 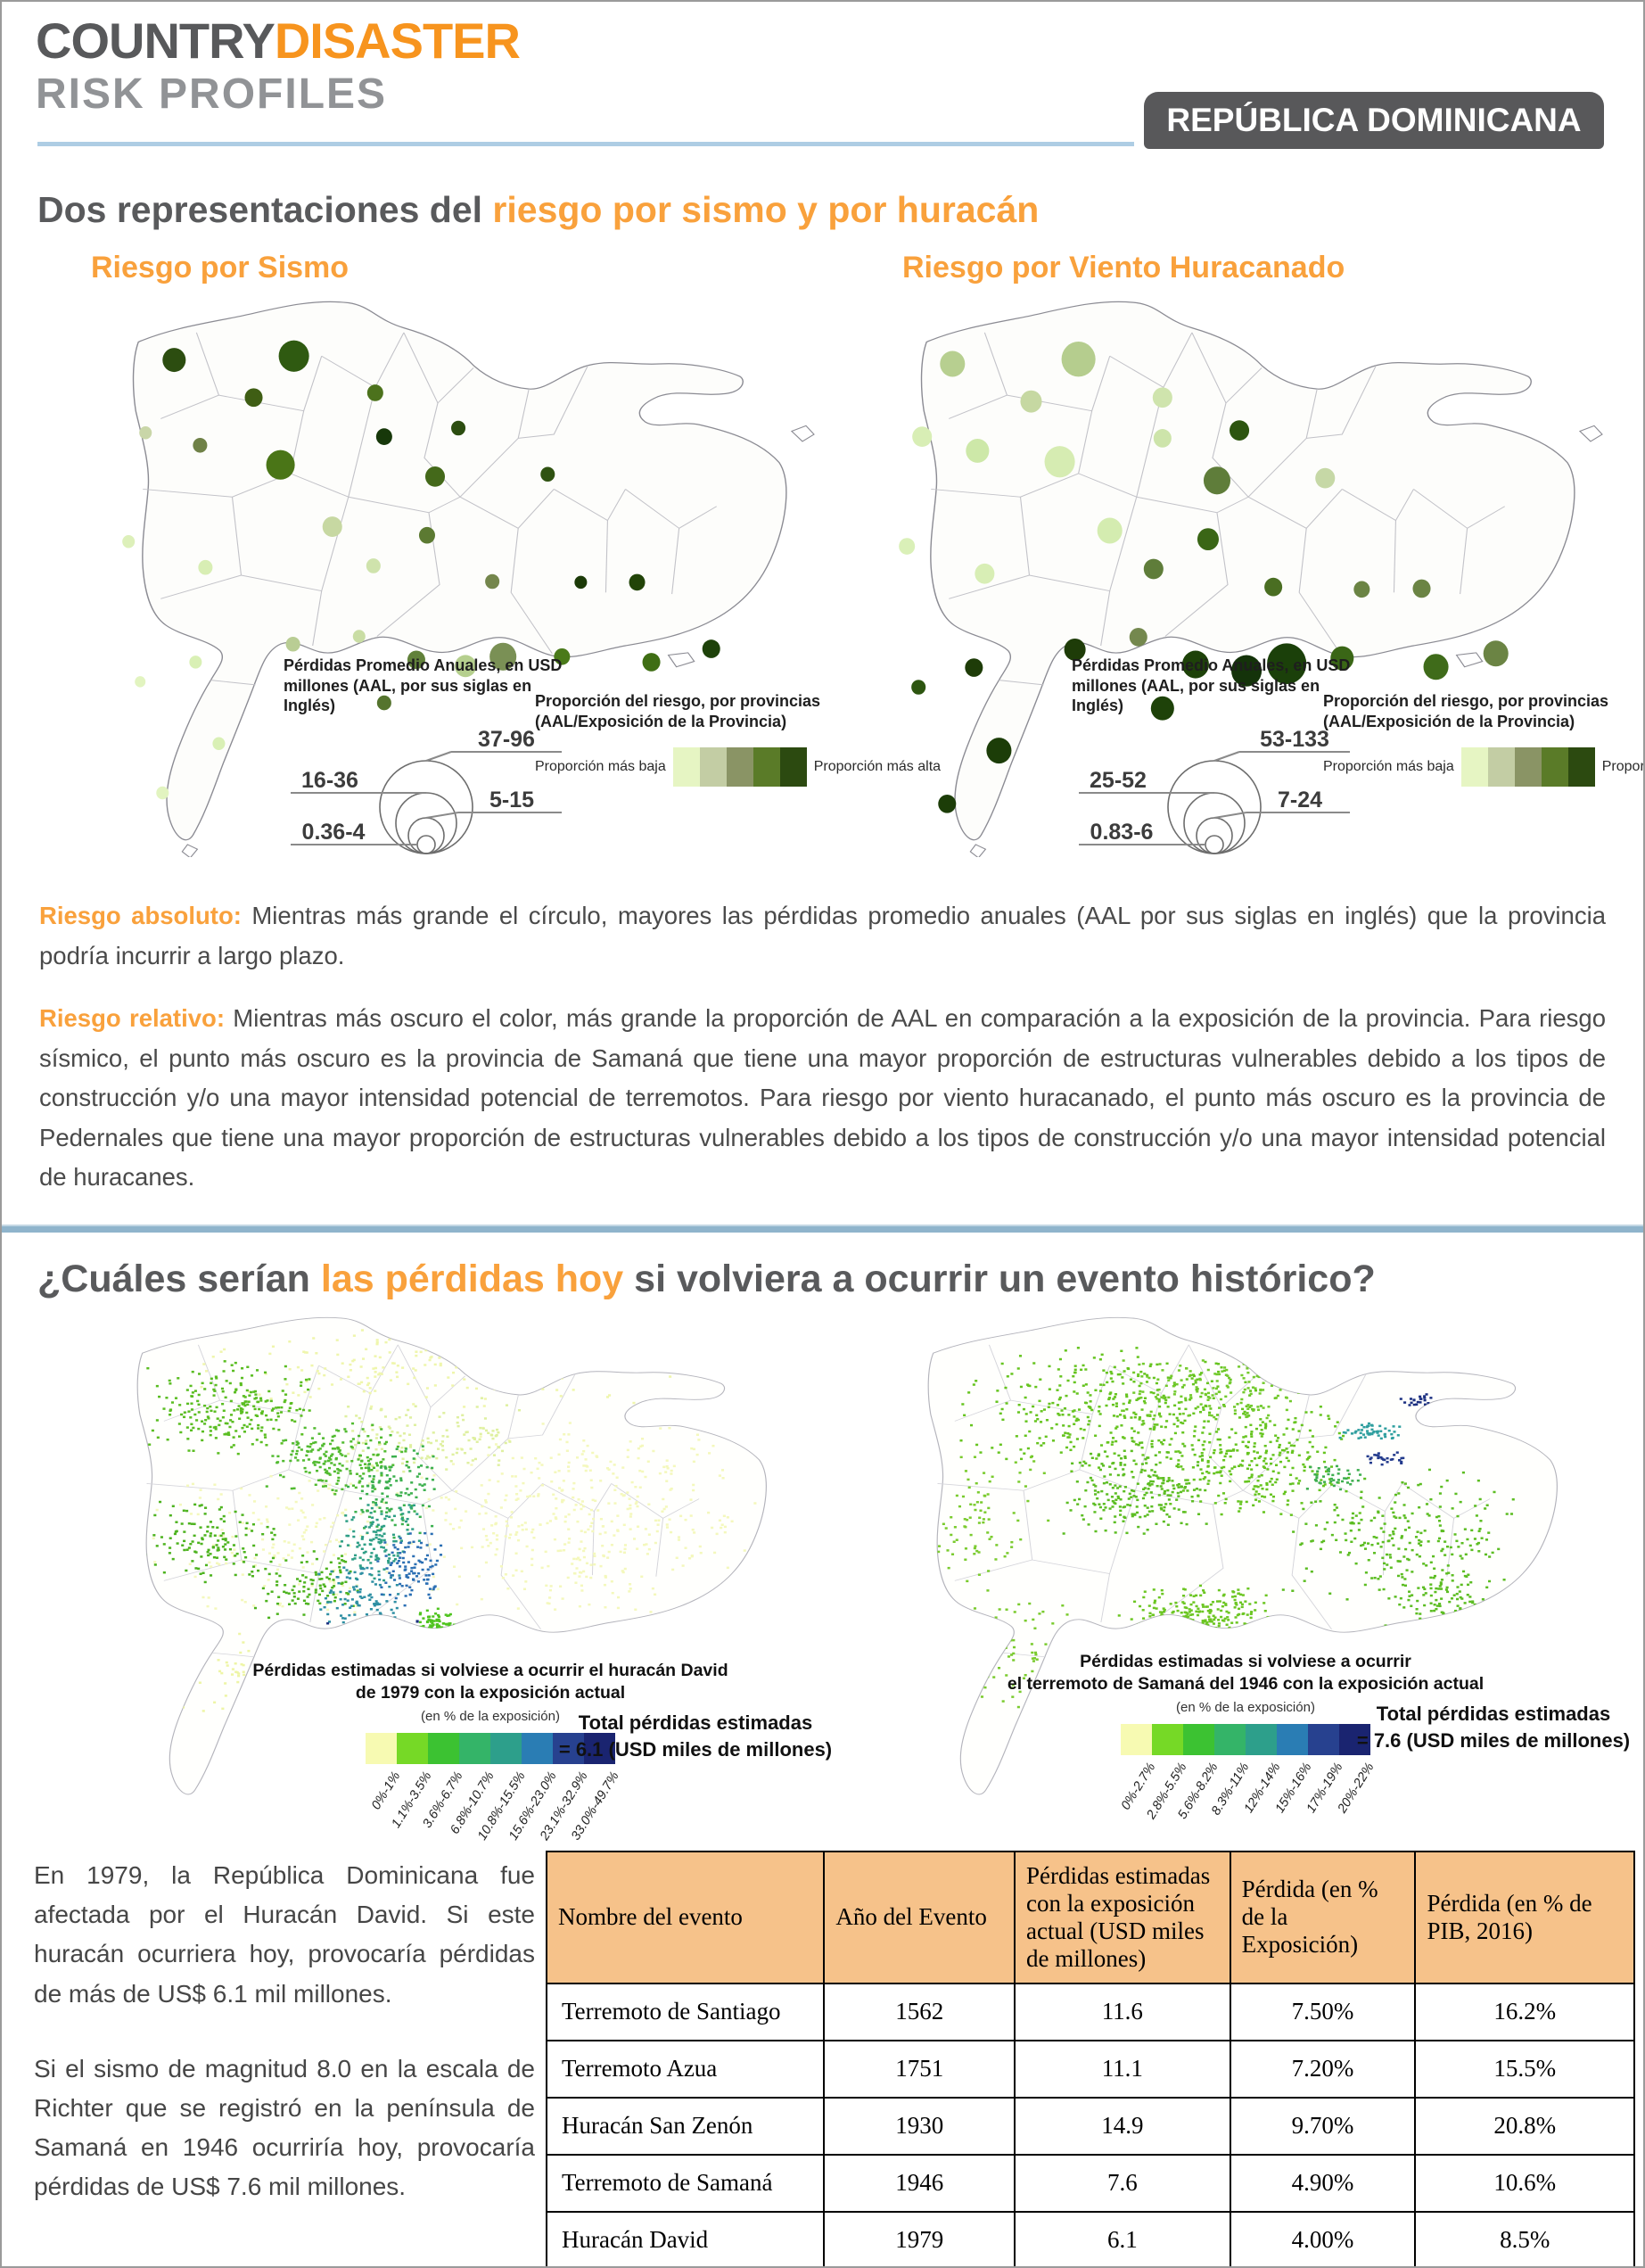 What do you see at coordinates (132, 1019) in the screenshot?
I see `note-label: Riesgo relativo:` at bounding box center [132, 1019].